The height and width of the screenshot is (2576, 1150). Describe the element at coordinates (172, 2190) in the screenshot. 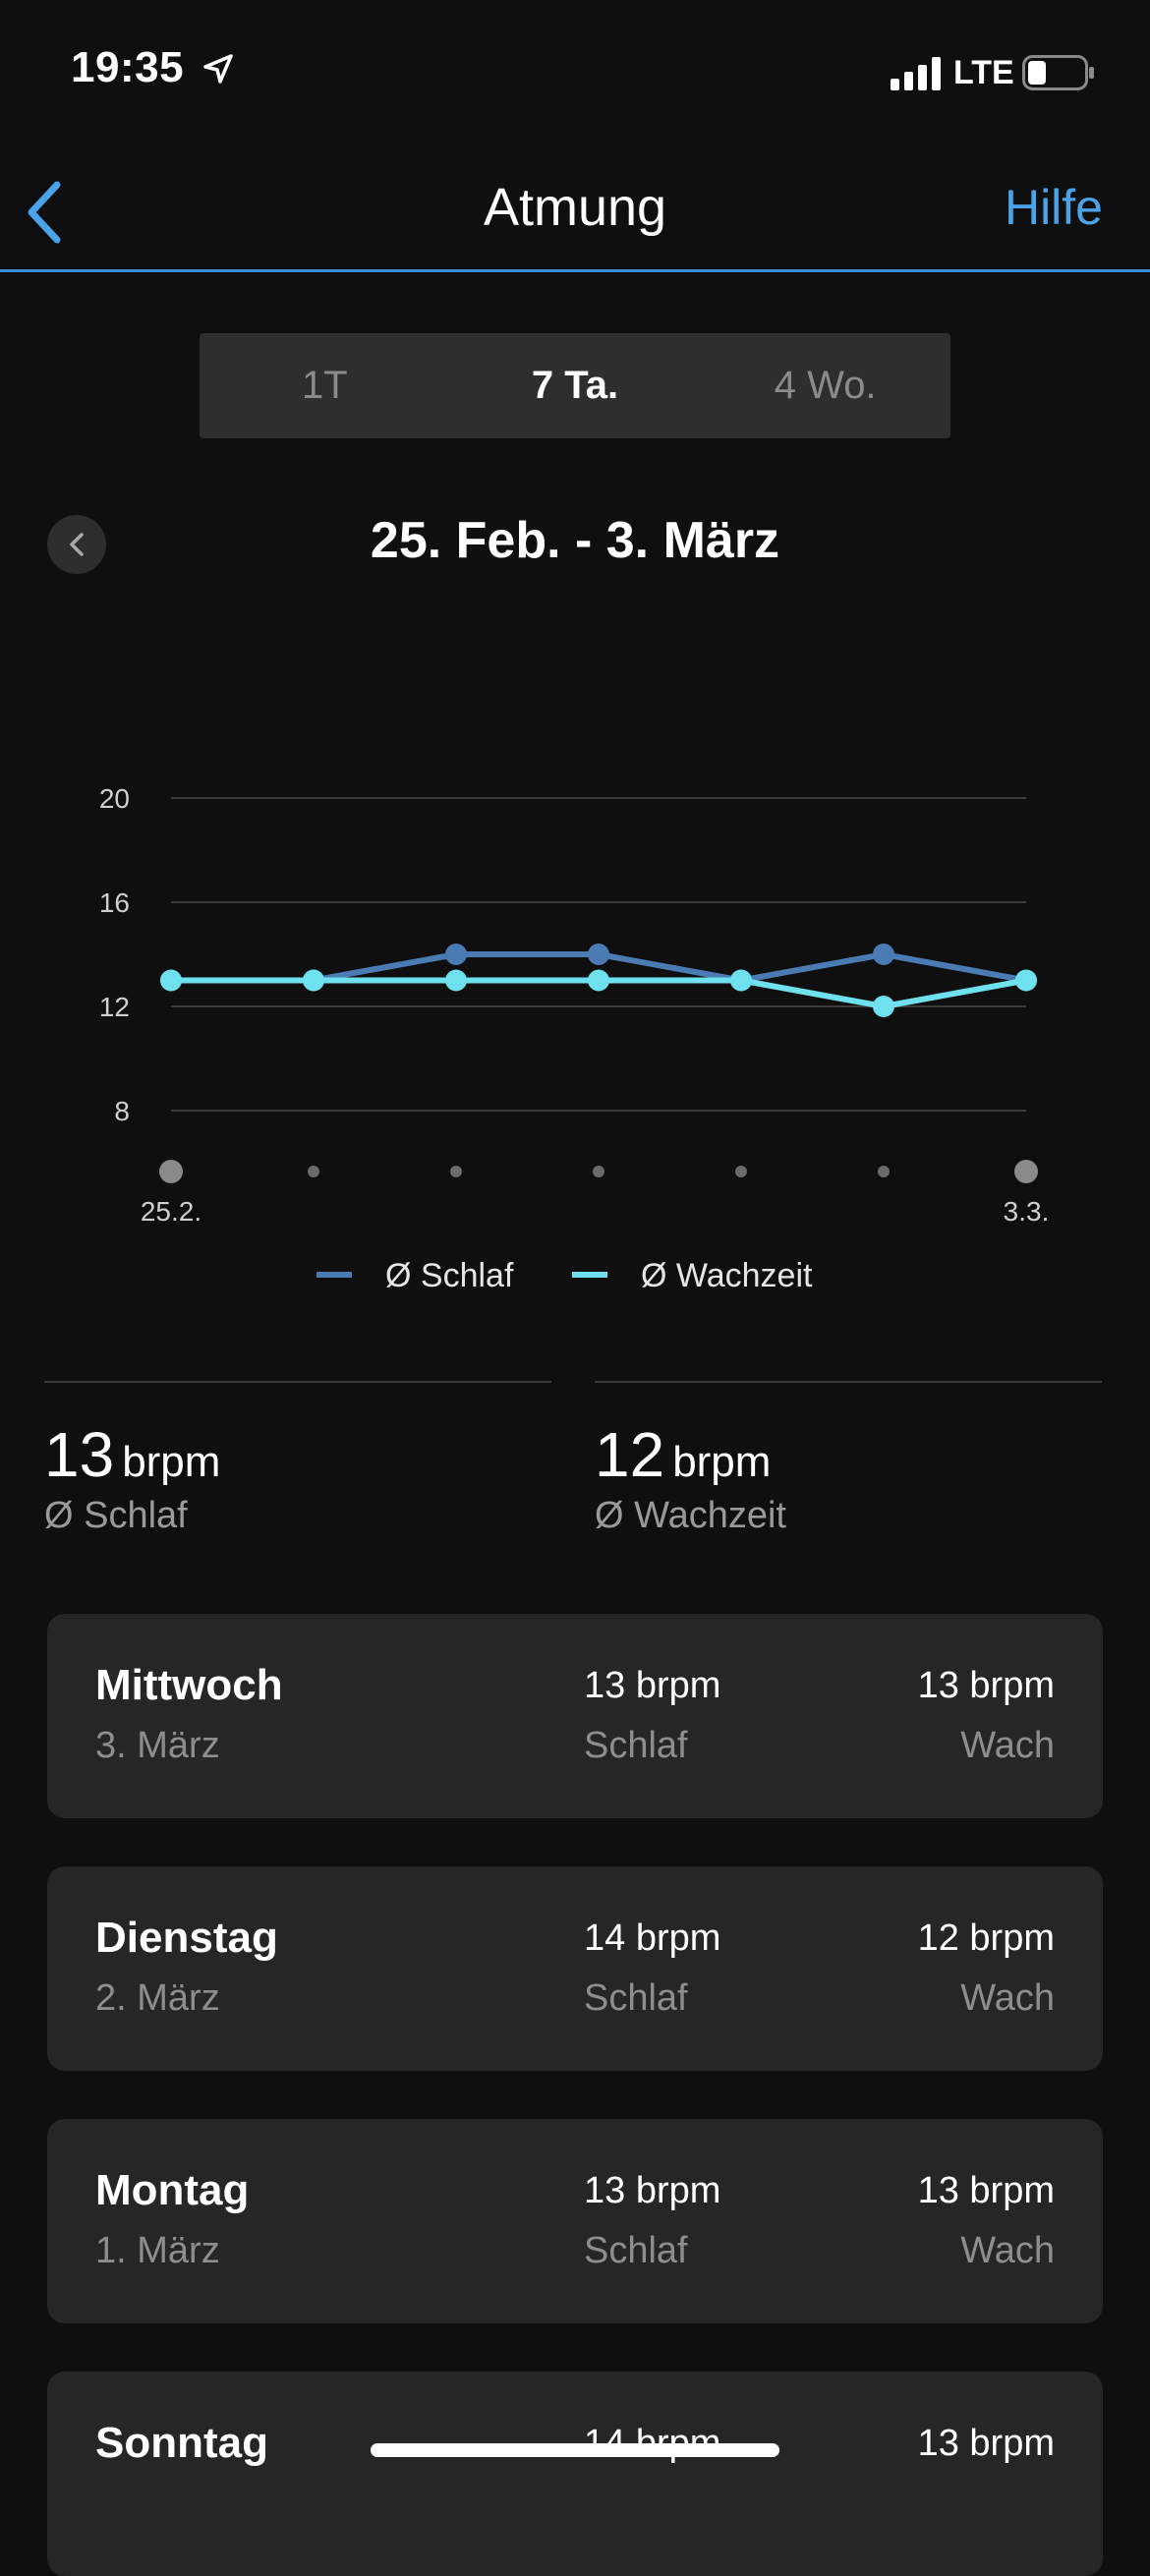

I see `day-name: Montag` at that location.